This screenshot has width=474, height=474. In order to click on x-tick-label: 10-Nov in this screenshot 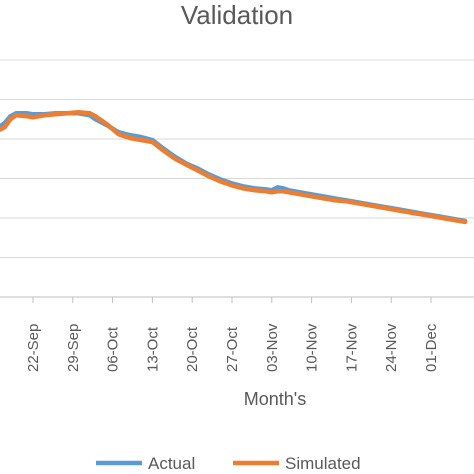, I will do `click(312, 347)`.